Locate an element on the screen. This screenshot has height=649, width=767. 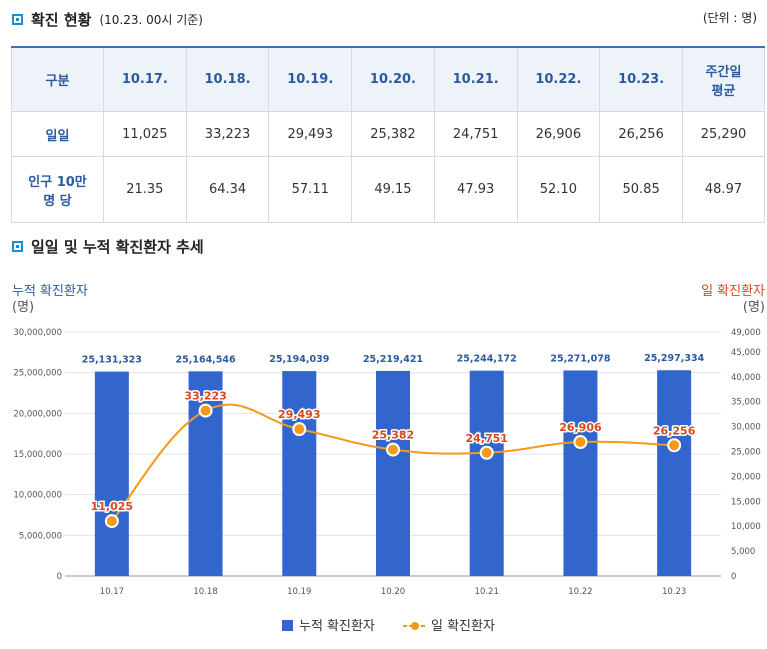
bar-data-label: 25,164,546 is located at coordinates (206, 359).